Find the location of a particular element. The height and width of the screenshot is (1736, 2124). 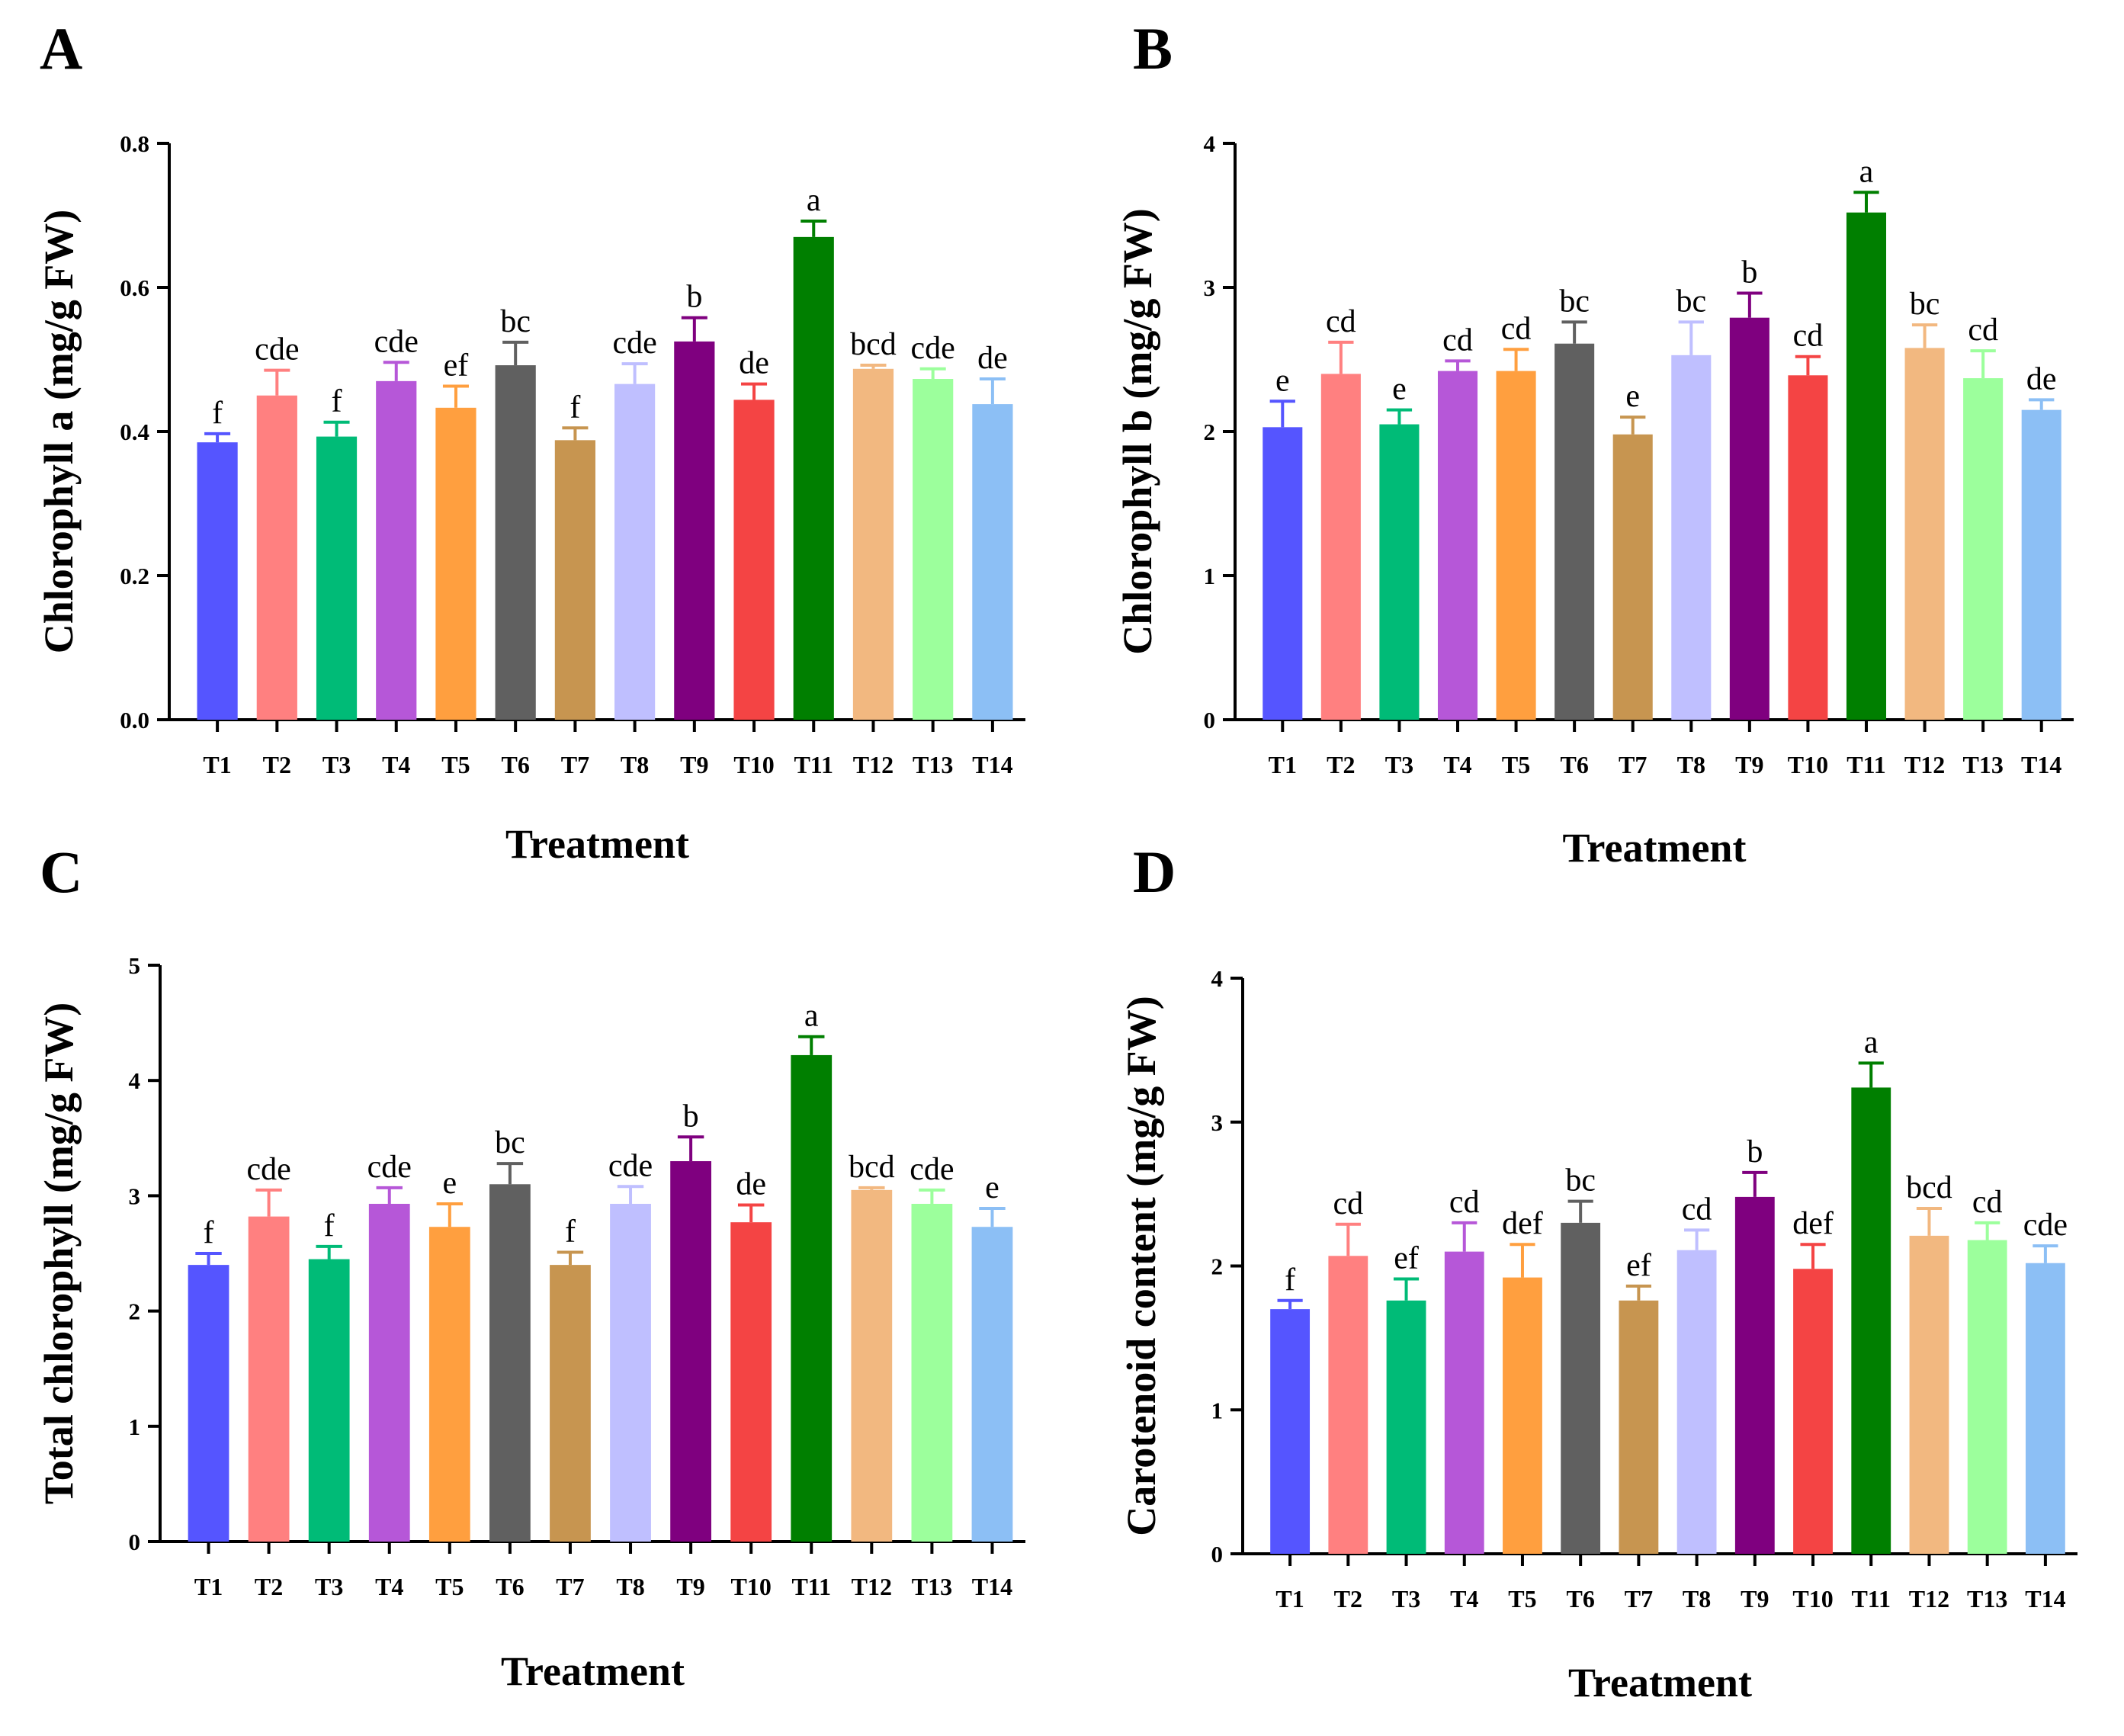

x-tick-label: T5 is located at coordinates (1516, 764).